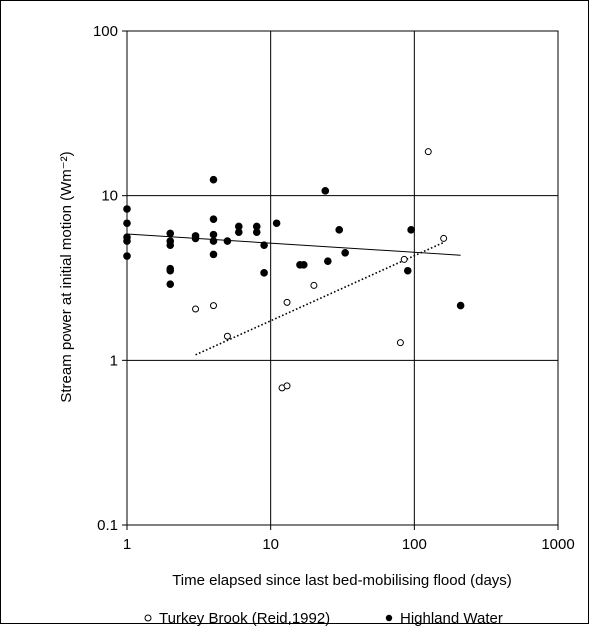  I want to click on legend-label-turkey-brook: Turkey Brook (Reid,1992), so click(244, 618).